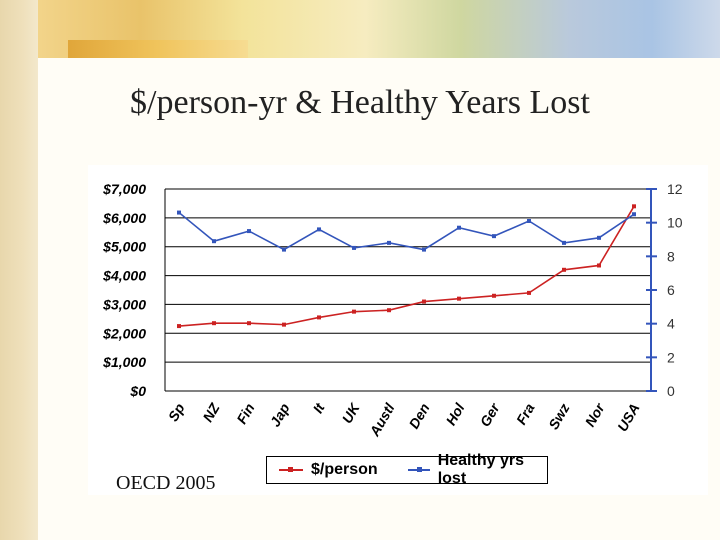 This screenshot has width=720, height=540. Describe the element at coordinates (158, 49) in the screenshot. I see `banner-accent` at that location.